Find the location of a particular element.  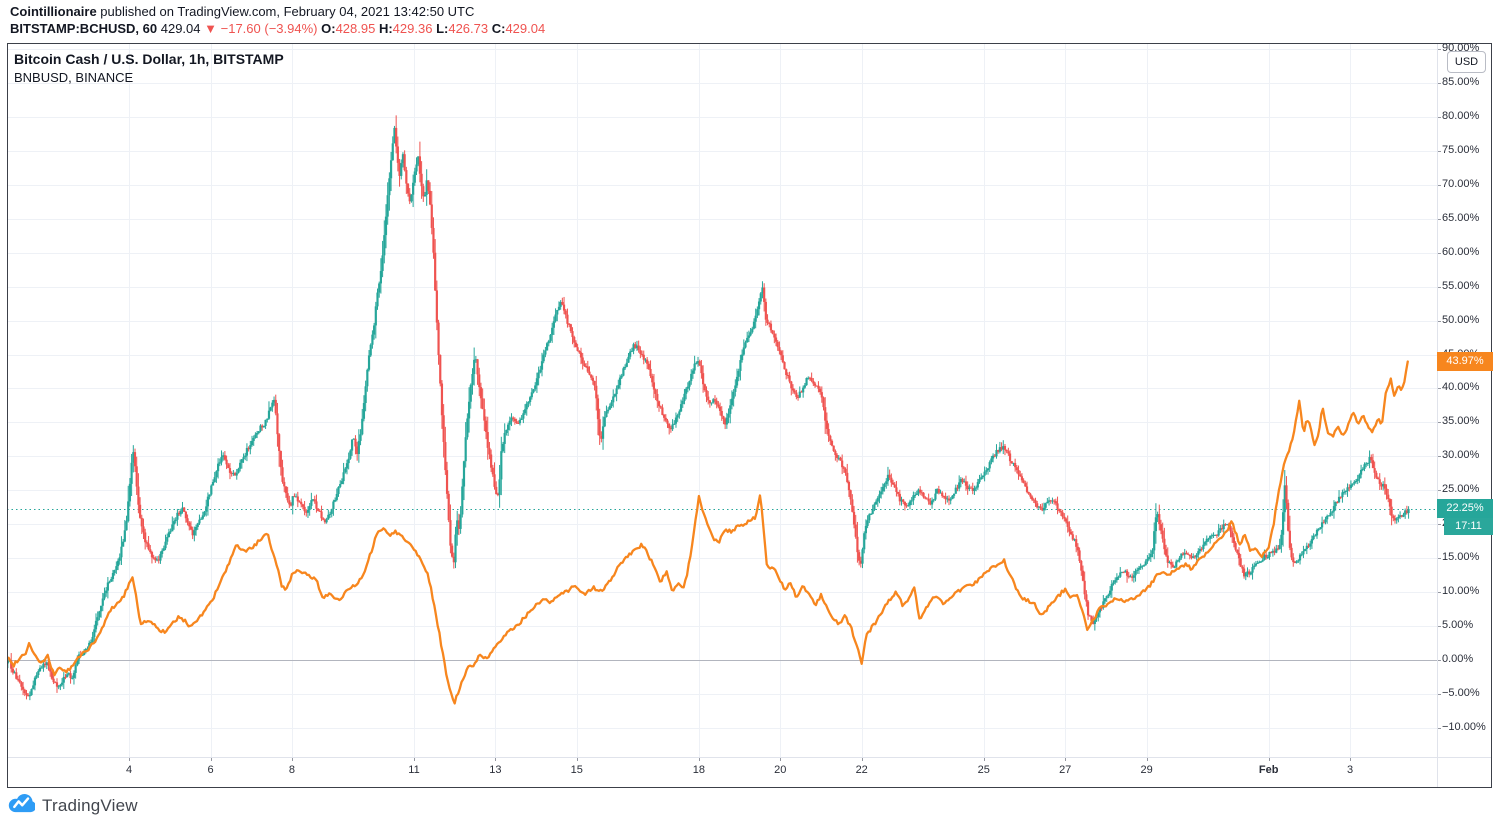

currency-toggle-button: USD is located at coordinates (1466, 62).